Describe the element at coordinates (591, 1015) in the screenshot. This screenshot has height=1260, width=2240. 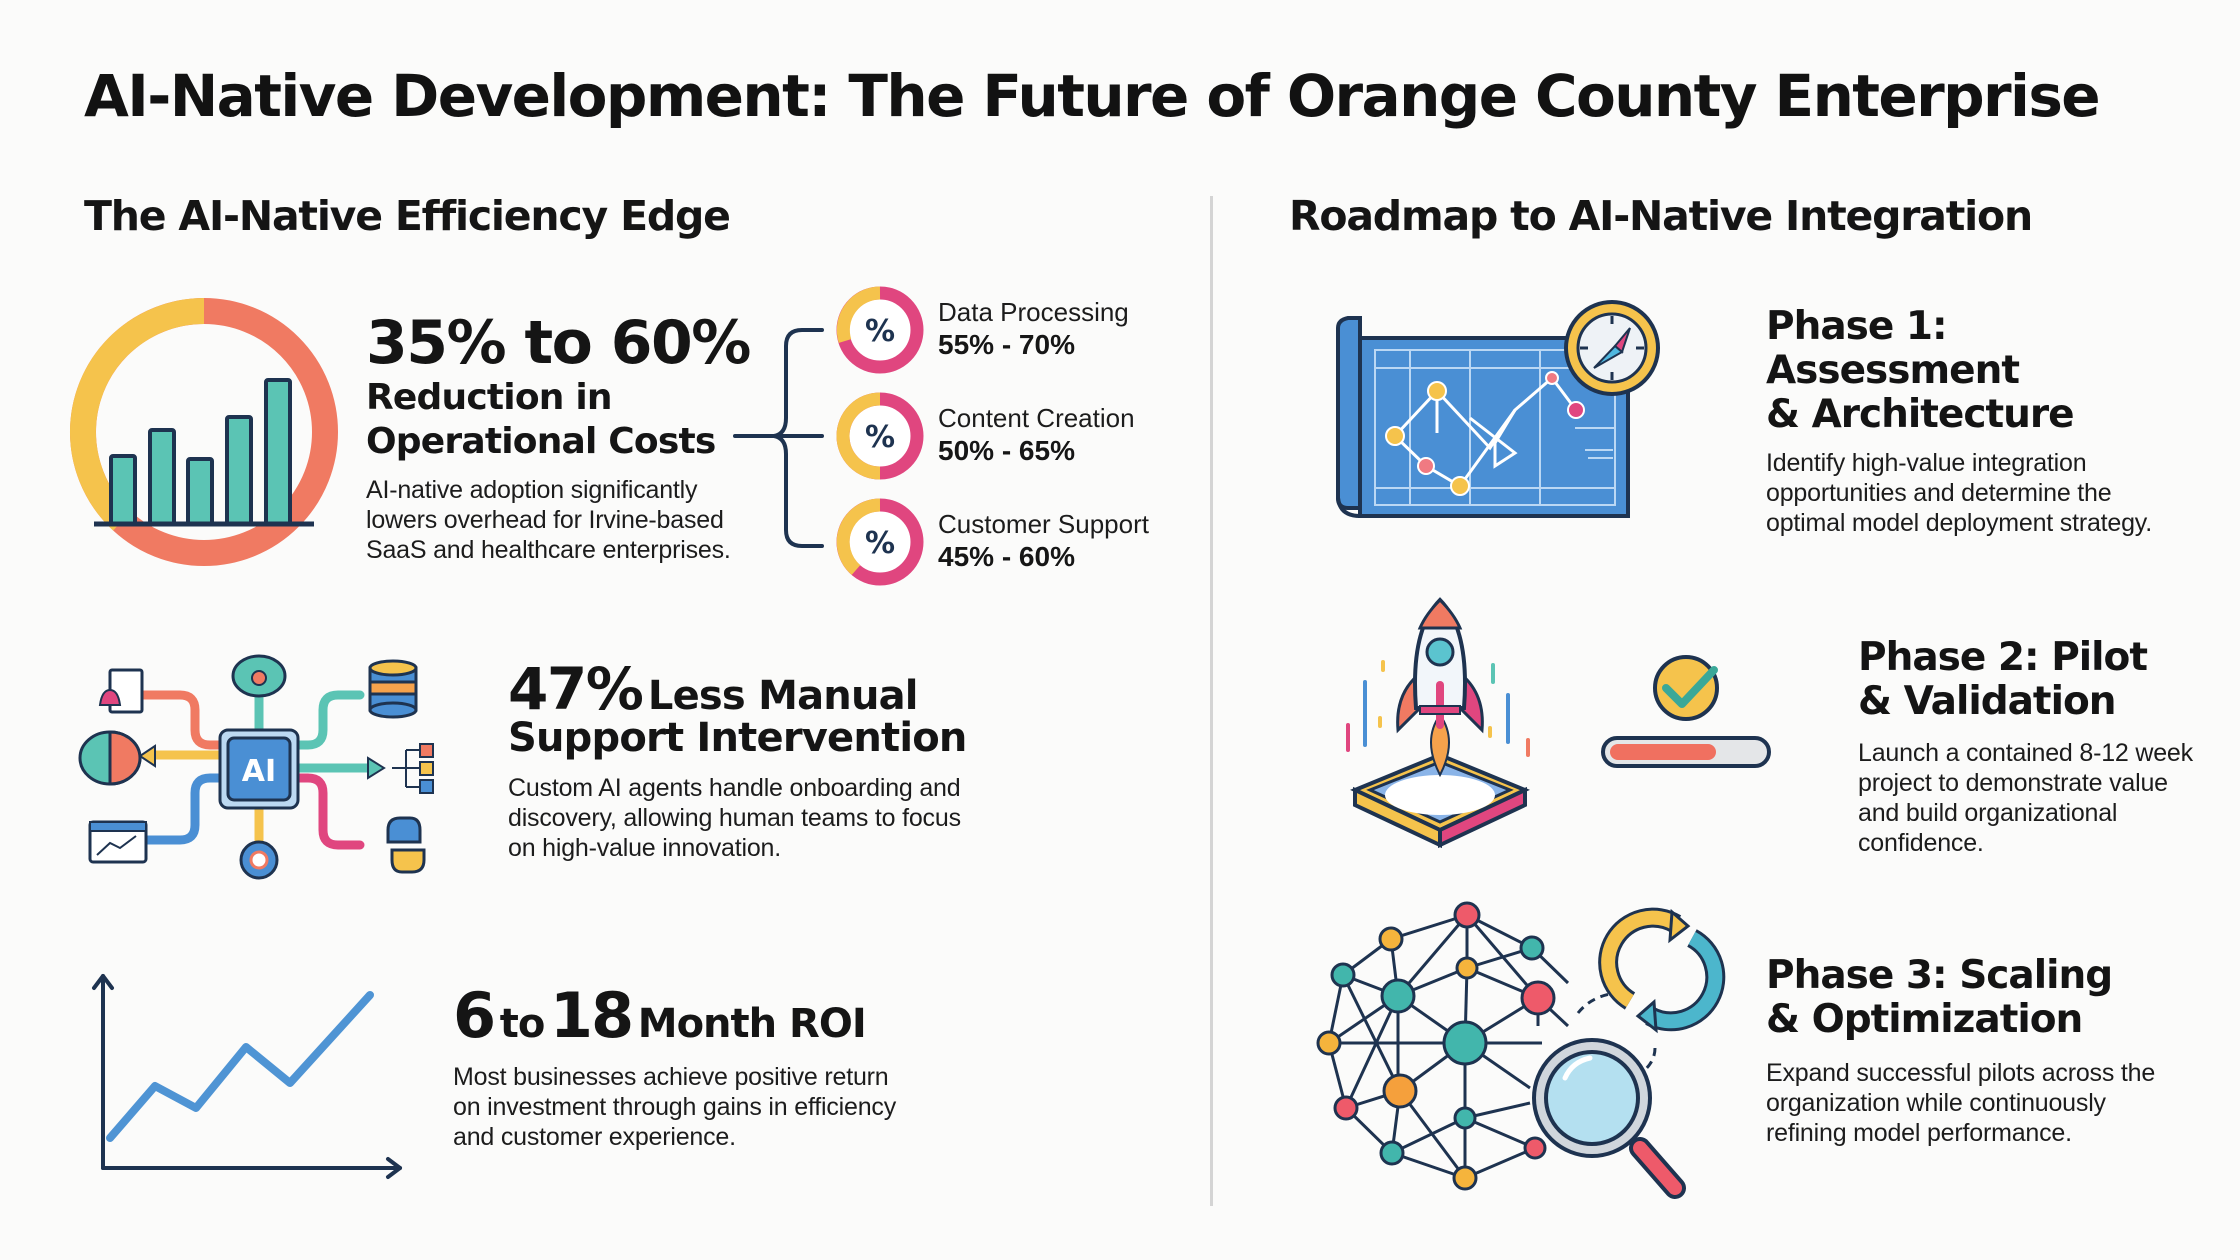
I see `stat3-num2: 18` at that location.